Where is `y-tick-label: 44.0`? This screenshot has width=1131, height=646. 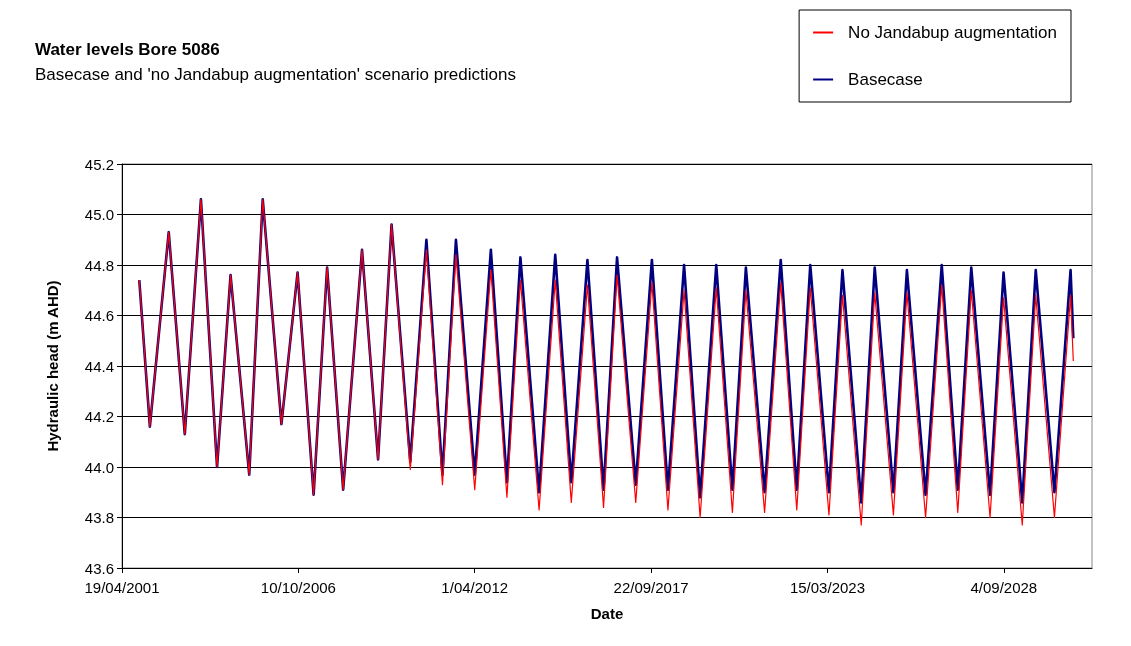 y-tick-label: 44.0 is located at coordinates (99, 467).